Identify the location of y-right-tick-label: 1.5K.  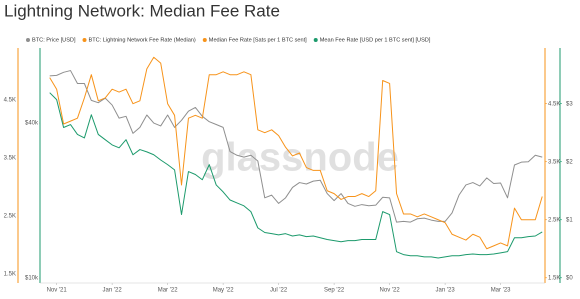
(554, 278).